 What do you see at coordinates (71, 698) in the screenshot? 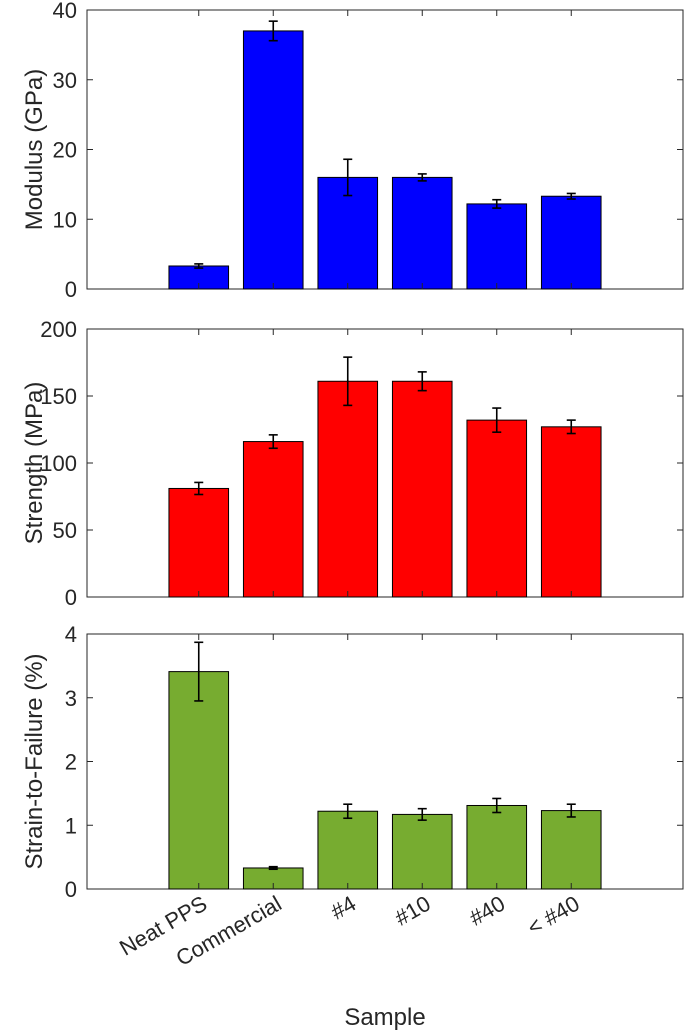
I see `y-tick-label: 3` at bounding box center [71, 698].